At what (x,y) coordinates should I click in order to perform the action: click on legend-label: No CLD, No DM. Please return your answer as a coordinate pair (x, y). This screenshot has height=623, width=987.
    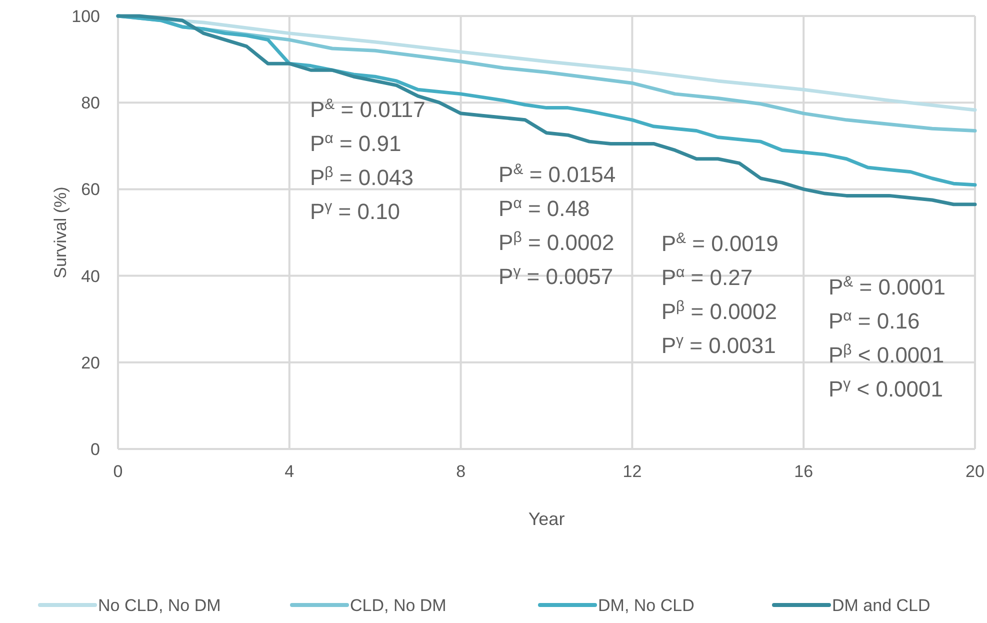
    Looking at the image, I should click on (159, 605).